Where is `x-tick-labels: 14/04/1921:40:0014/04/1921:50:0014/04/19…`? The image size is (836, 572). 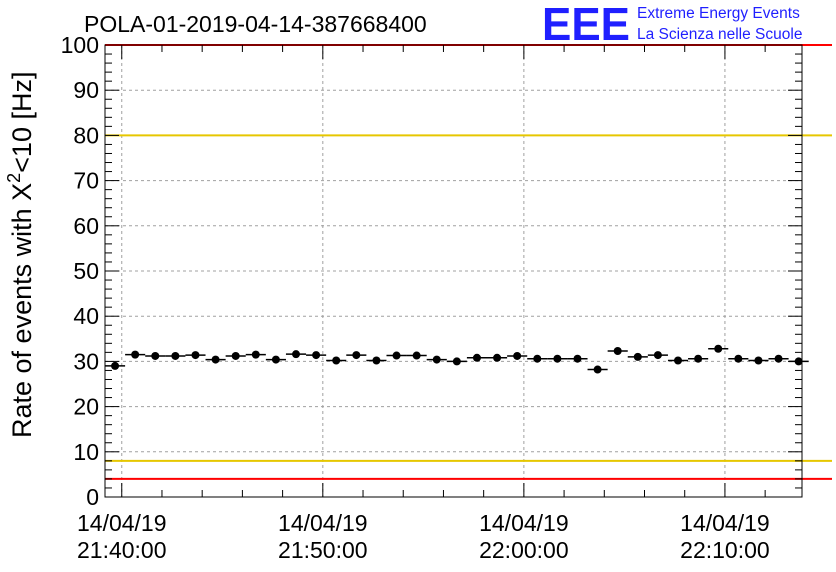
x-tick-labels: 14/04/1921:40:0014/04/1921:50:0014/04/19… is located at coordinates (423, 536).